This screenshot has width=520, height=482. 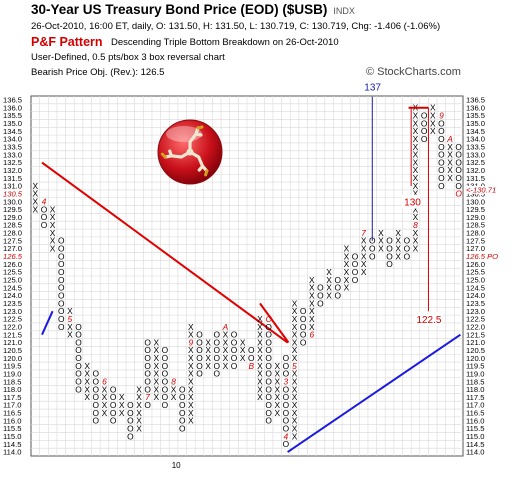 What do you see at coordinates (344, 11) in the screenshot?
I see `exchange-label: INDX` at bounding box center [344, 11].